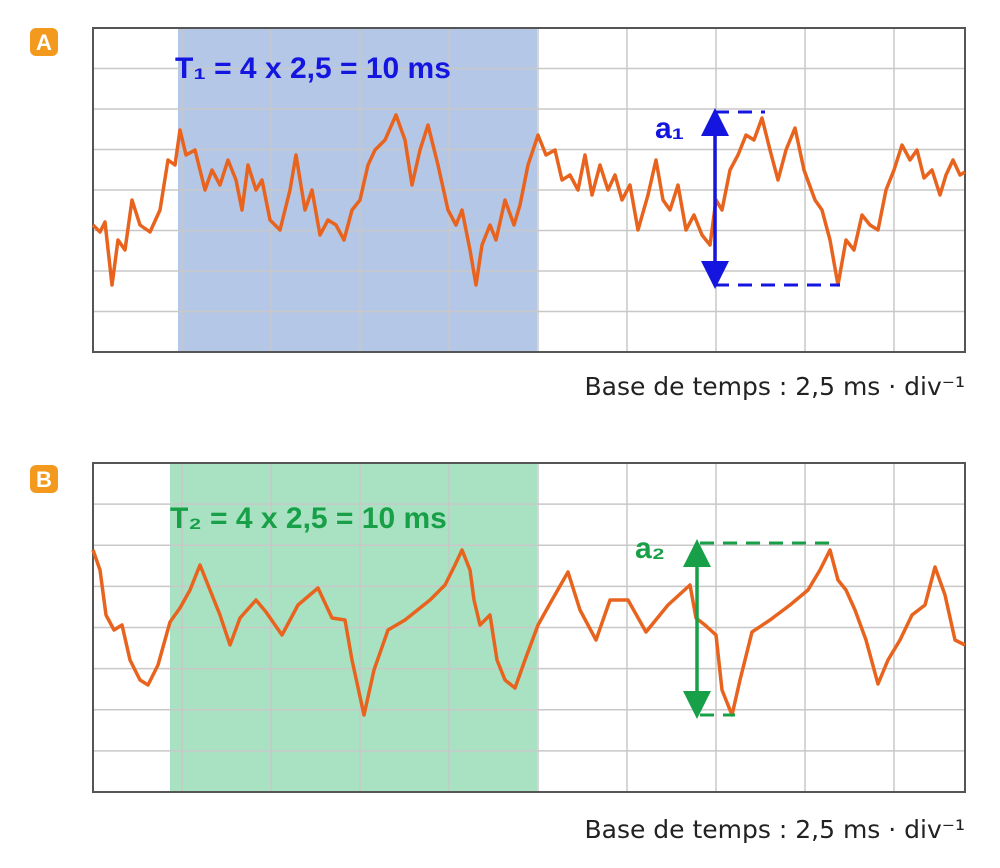 Image resolution: width=1000 pixels, height=868 pixels. What do you see at coordinates (650, 548) in the screenshot?
I see `amplitude-label: a₂` at bounding box center [650, 548].